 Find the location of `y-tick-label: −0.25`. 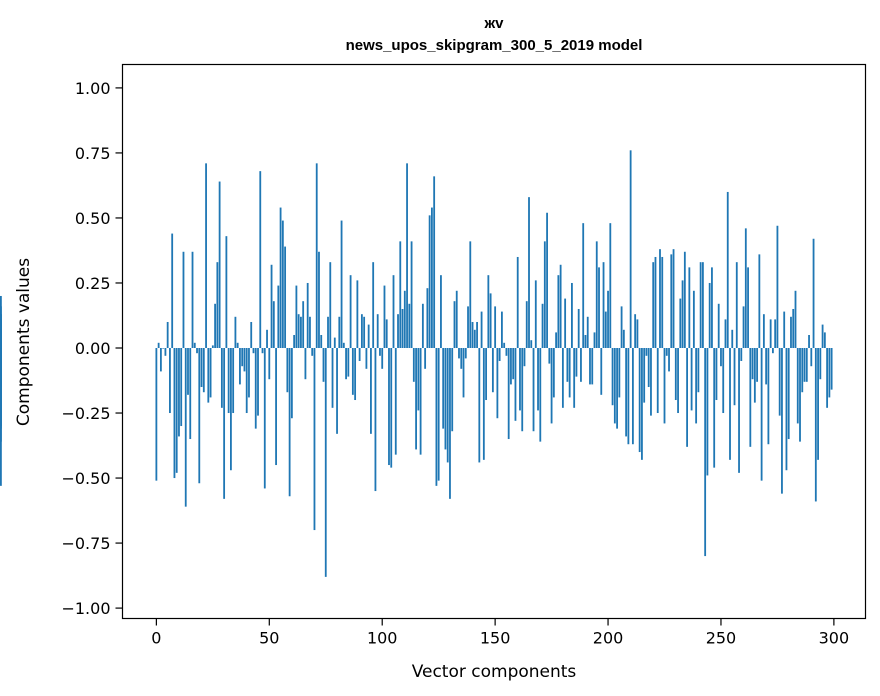

y-tick-label: −0.25 is located at coordinates (85, 413).